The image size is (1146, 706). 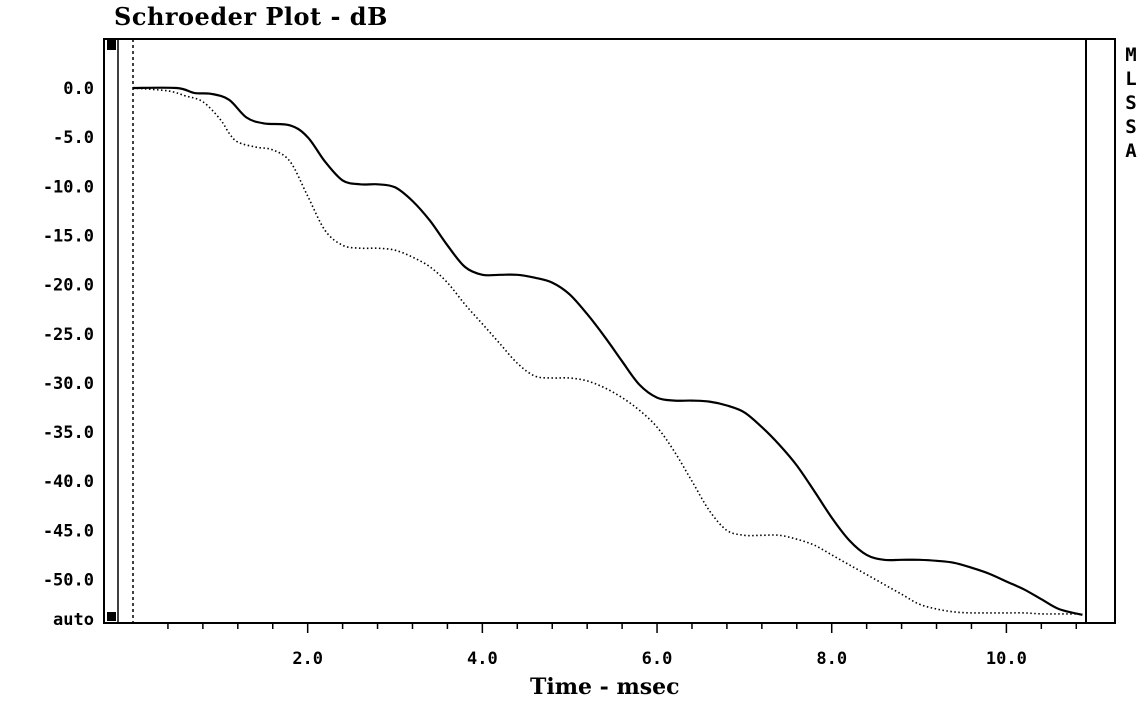 What do you see at coordinates (307, 659) in the screenshot?
I see `x-tick-label: 2.0` at bounding box center [307, 659].